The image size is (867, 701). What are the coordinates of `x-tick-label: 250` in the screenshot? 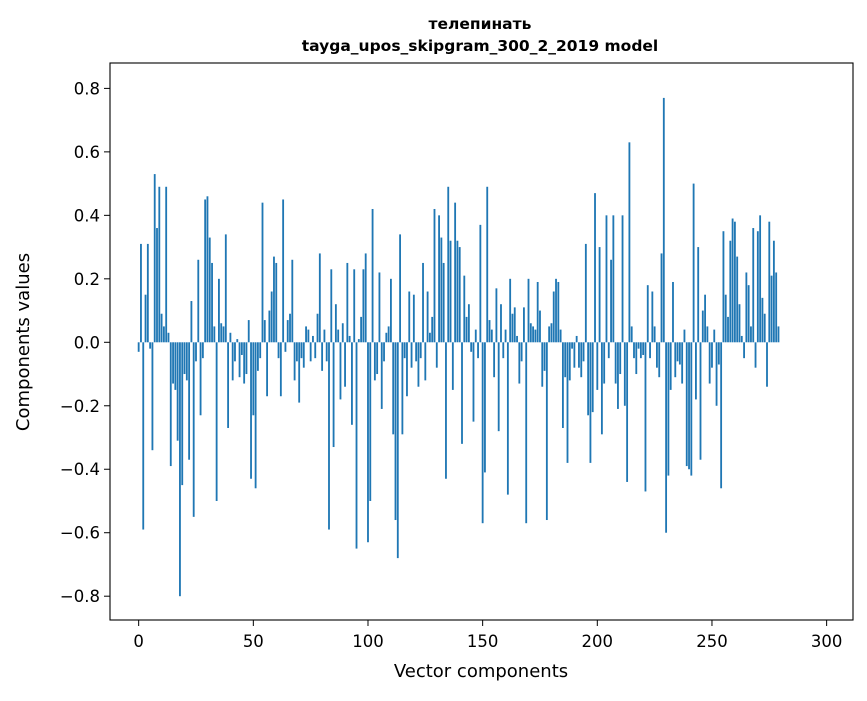 It's located at (712, 641).